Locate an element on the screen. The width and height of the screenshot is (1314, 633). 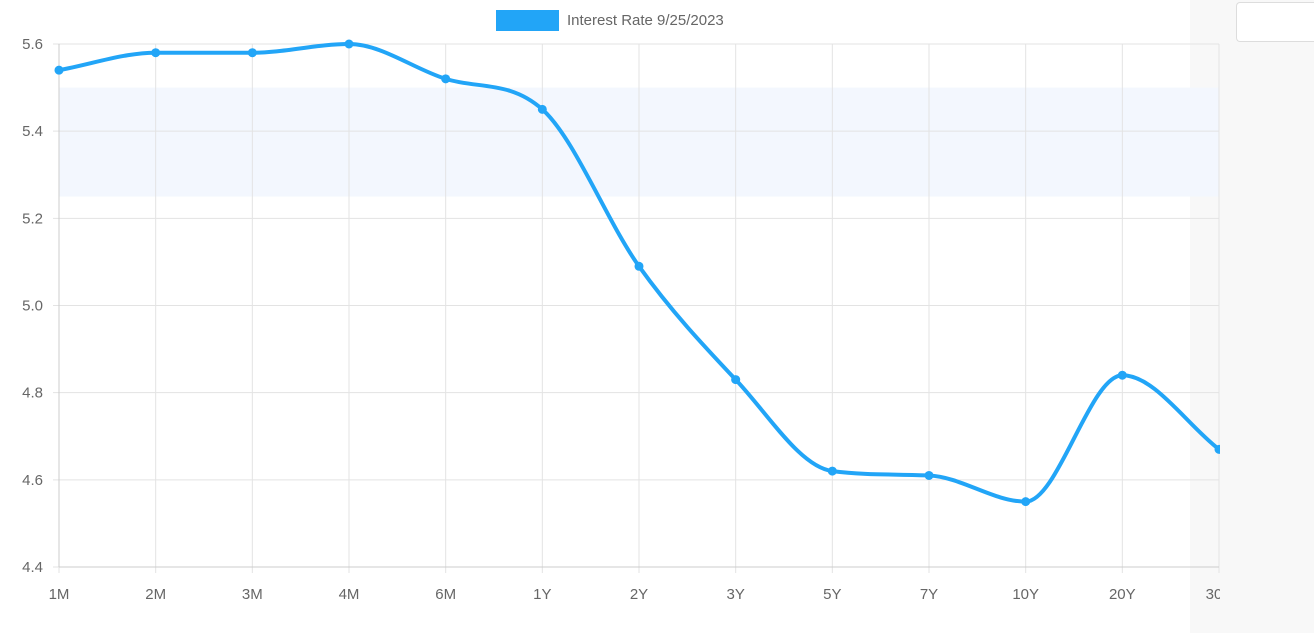
legend-label: Interest Rate 9/25/2023 is located at coordinates (645, 20).